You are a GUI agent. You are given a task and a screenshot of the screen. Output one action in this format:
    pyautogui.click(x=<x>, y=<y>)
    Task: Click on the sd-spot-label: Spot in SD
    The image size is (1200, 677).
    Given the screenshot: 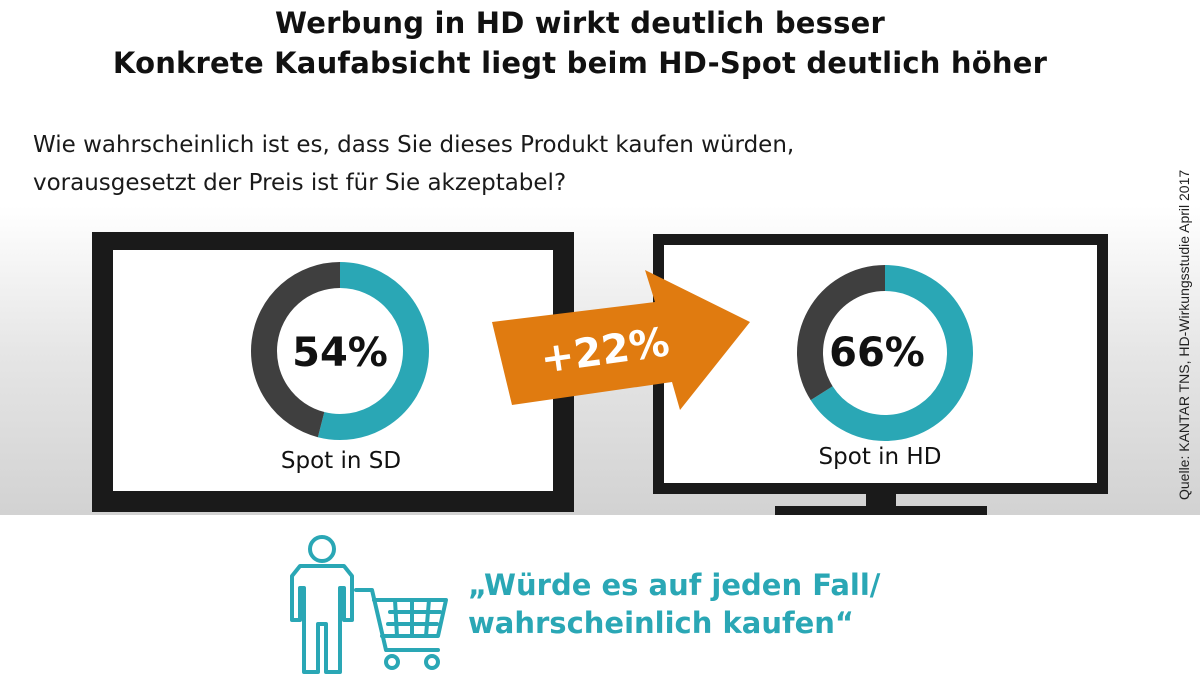 What is the action you would take?
    pyautogui.click(x=341, y=461)
    